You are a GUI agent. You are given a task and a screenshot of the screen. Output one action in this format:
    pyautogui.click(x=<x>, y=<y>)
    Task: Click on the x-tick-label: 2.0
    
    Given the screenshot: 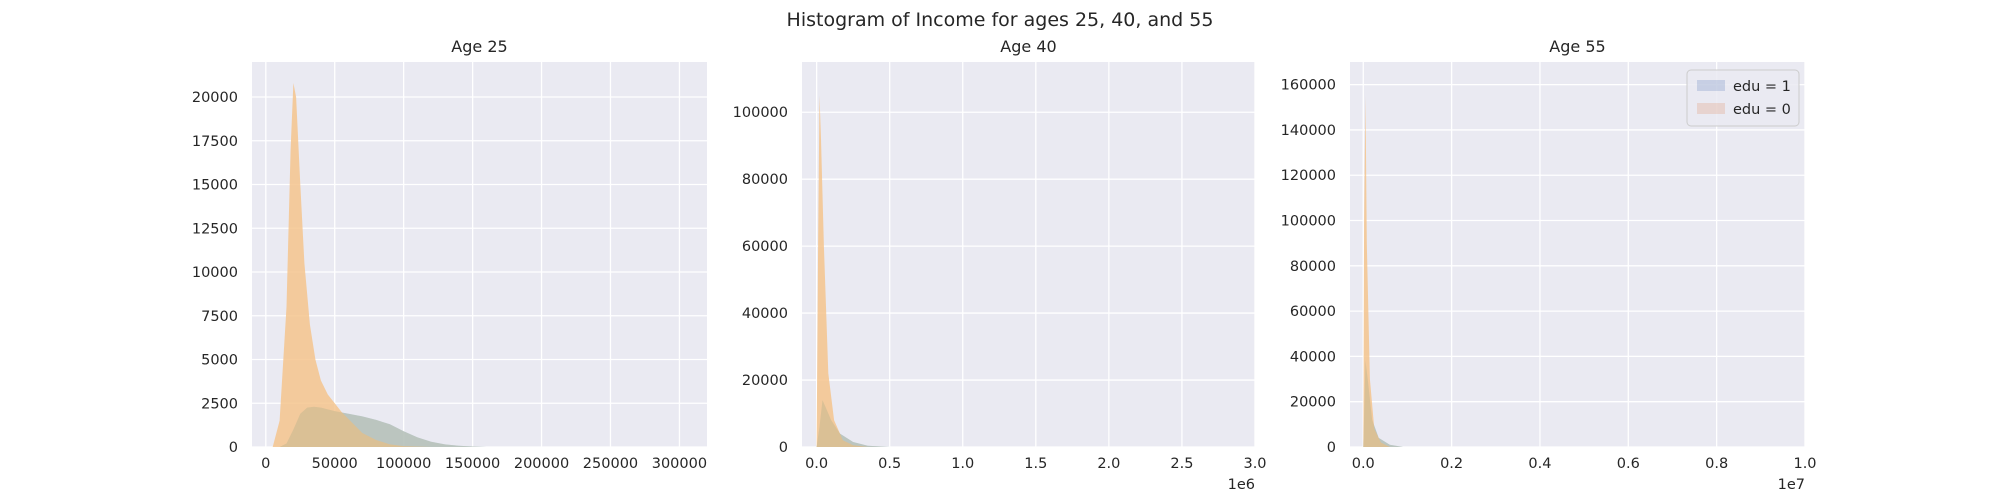 What is the action you would take?
    pyautogui.click(x=1108, y=464)
    